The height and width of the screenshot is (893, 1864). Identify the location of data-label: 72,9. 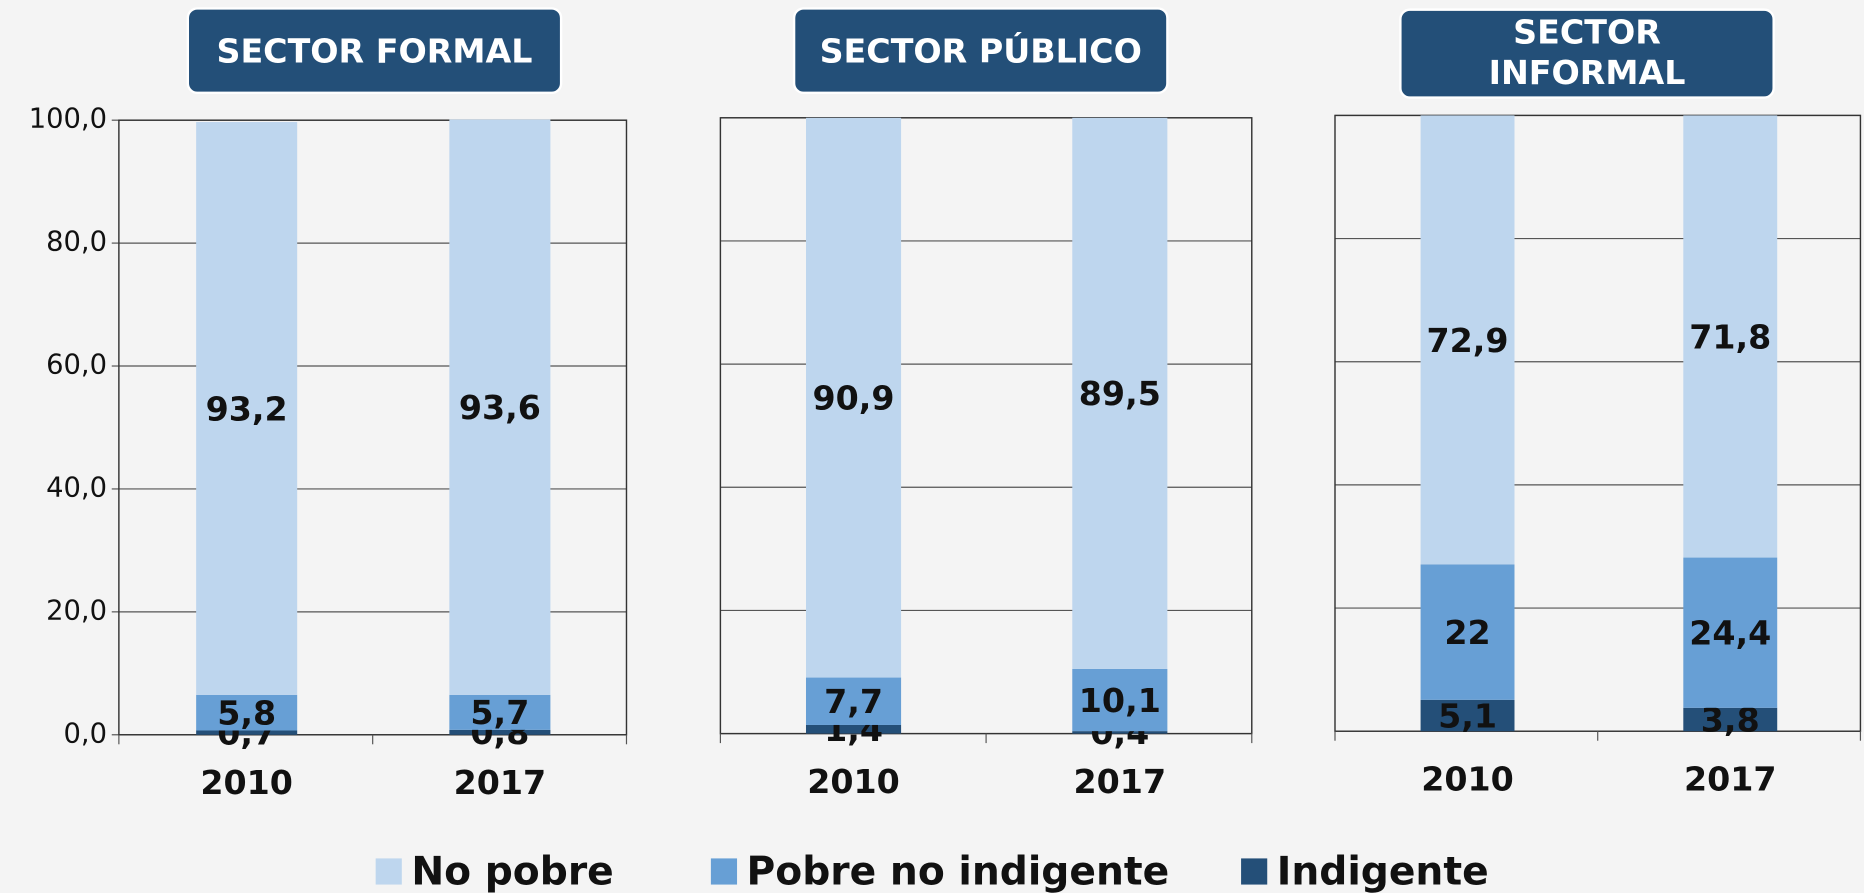
(1468, 340).